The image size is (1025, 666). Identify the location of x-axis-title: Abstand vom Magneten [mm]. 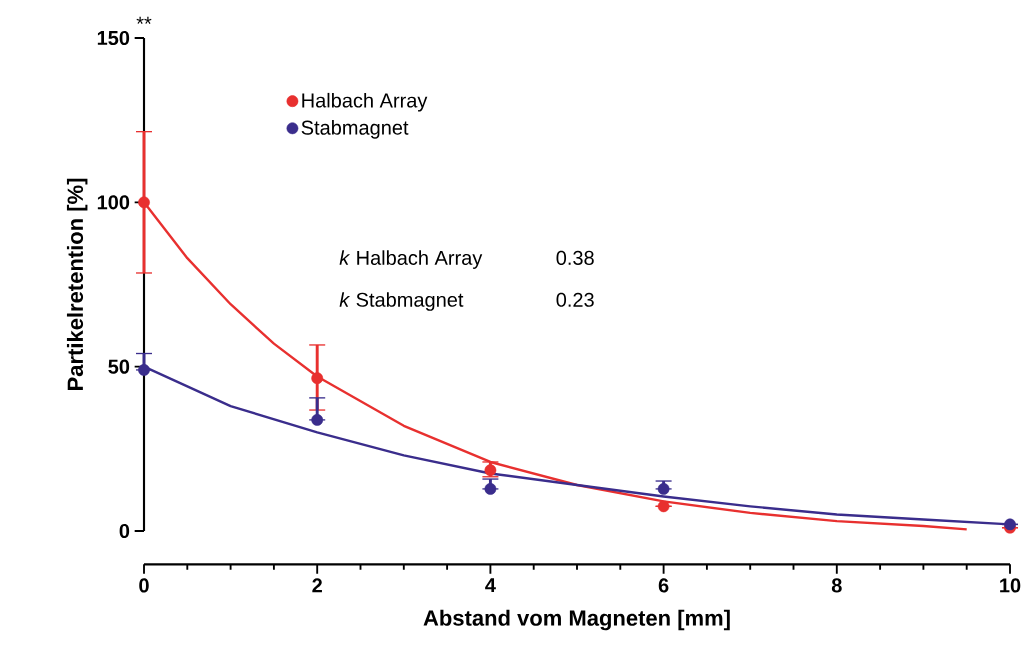
(576, 620).